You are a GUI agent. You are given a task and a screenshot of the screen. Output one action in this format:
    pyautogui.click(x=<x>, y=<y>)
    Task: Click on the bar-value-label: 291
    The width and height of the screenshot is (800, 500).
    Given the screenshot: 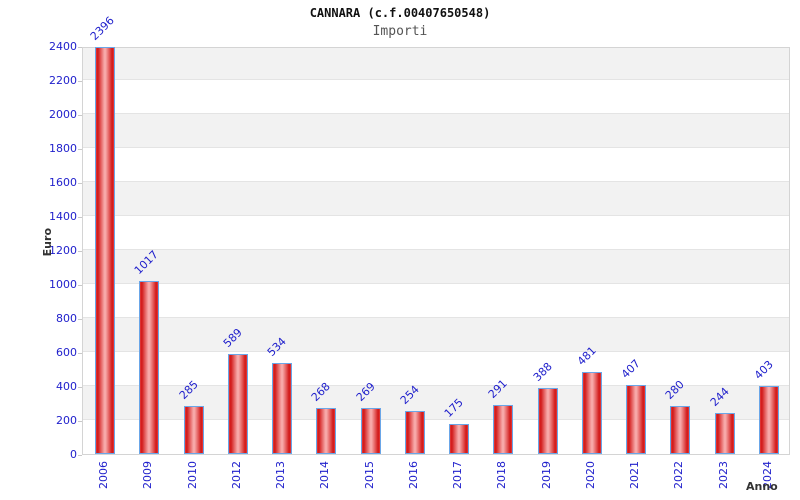 What is the action you would take?
    pyautogui.click(x=498, y=388)
    